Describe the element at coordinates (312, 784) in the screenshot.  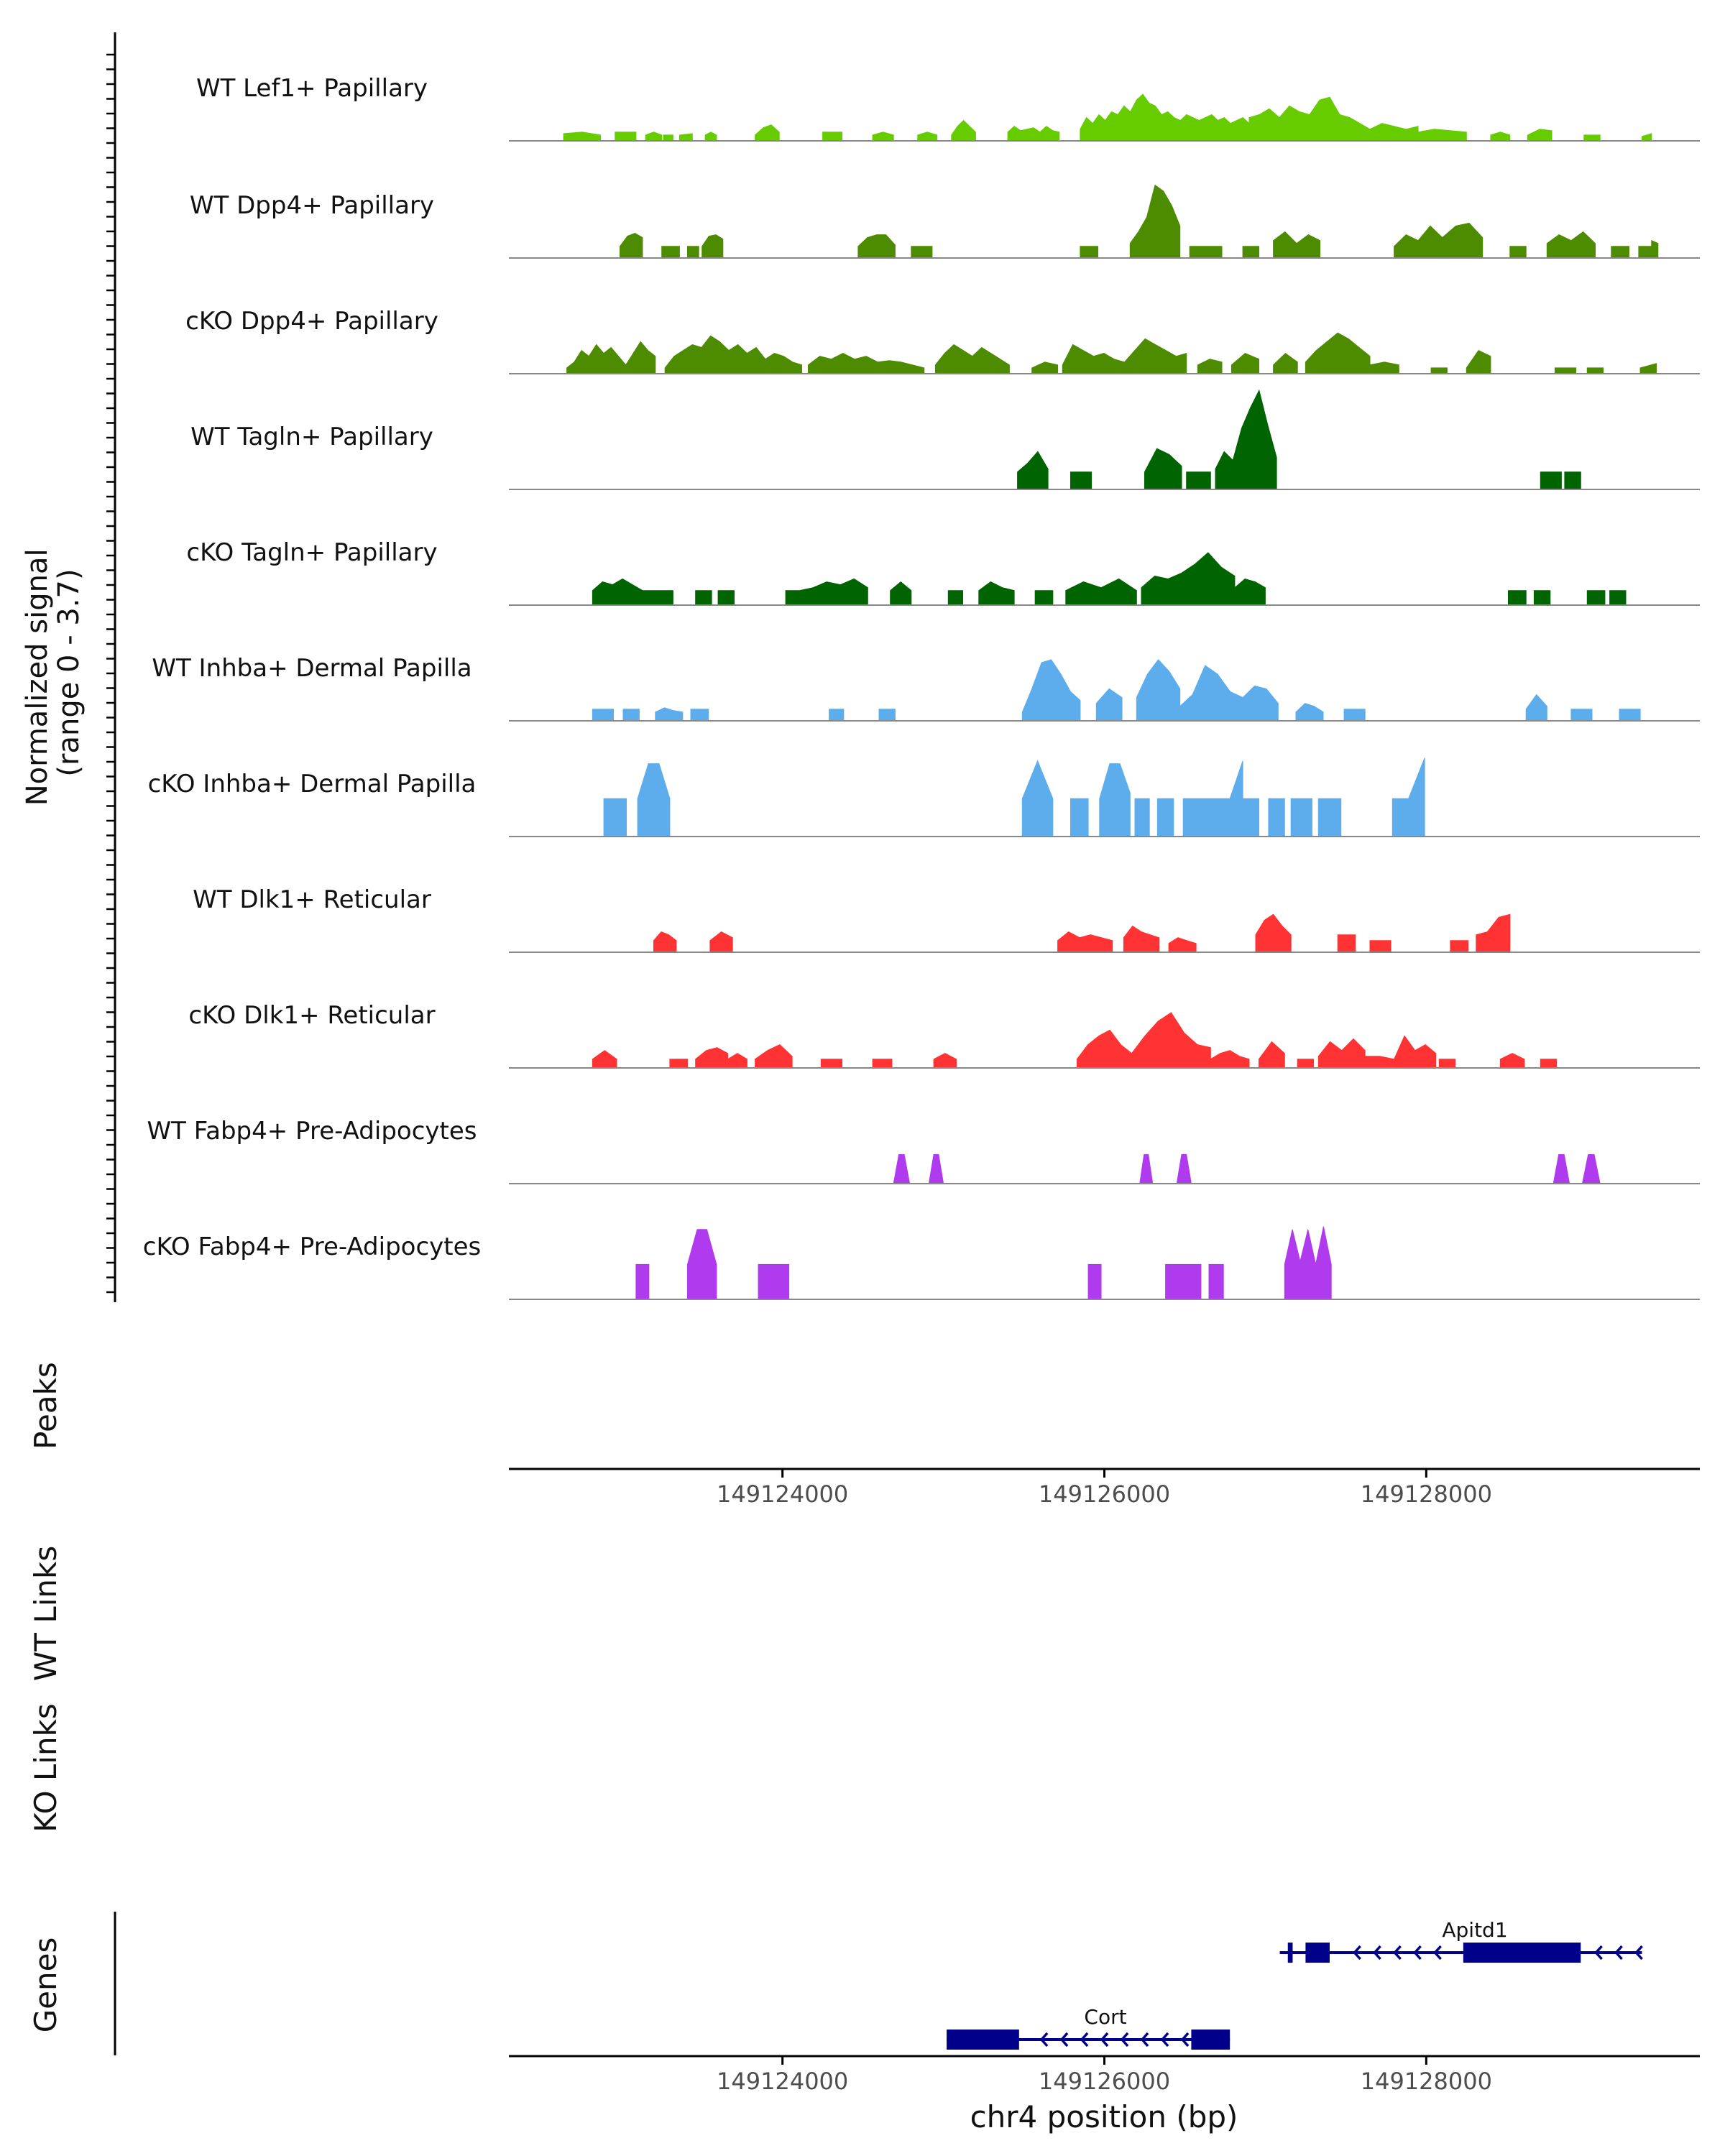
I see `track-label: cKO Inhba+ Dermal Papilla` at that location.